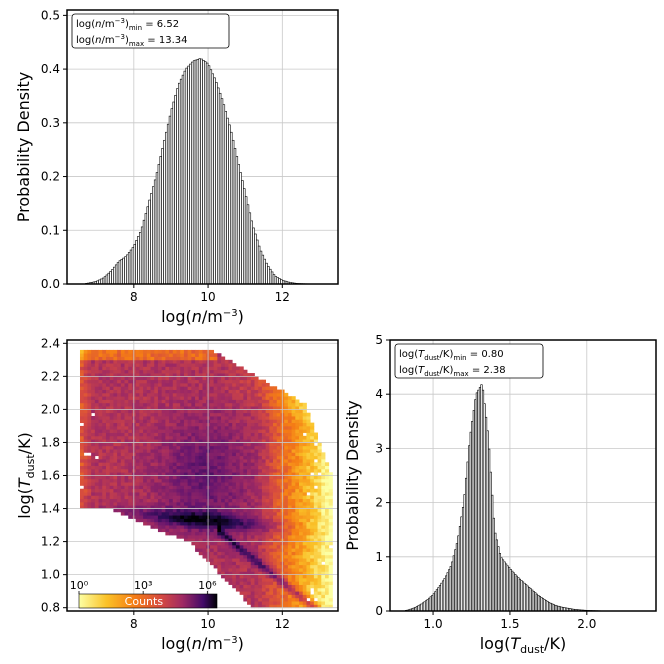 Image resolution: width=664 pixels, height=664 pixels. I want to click on density-y-tick-label: 0.0, so click(50, 284).